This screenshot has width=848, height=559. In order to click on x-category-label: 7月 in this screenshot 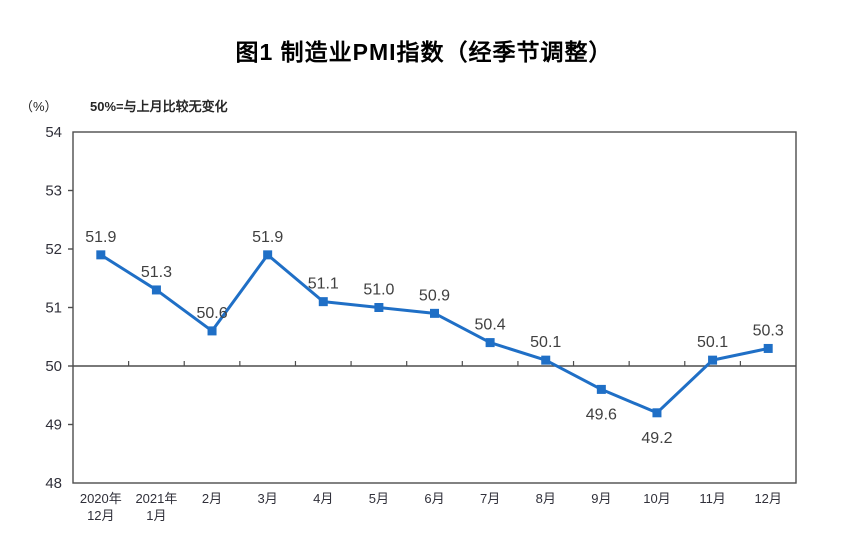, I will do `click(490, 498)`.